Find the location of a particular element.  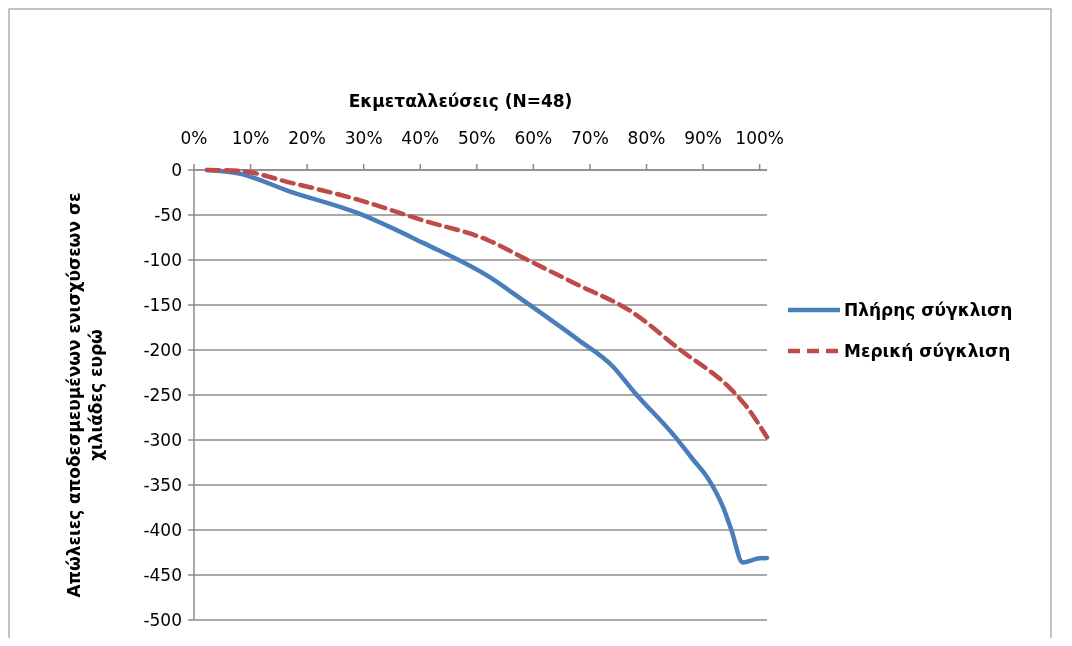

x-tick-label: 60% is located at coordinates (533, 138).